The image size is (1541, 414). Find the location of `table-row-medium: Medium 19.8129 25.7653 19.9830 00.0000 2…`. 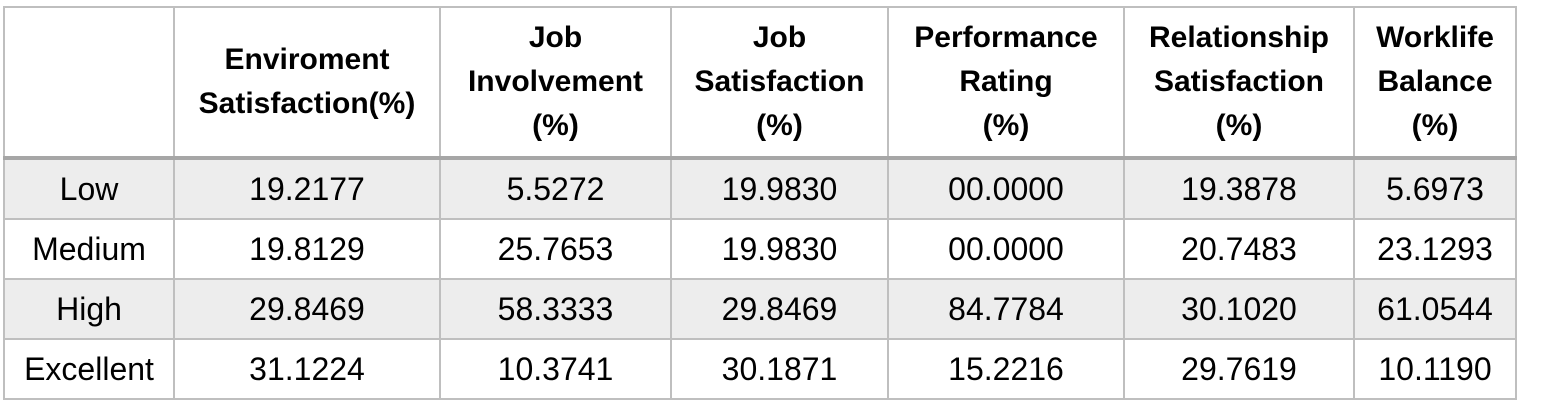

table-row-medium: Medium 19.8129 25.7653 19.9830 00.0000 2… is located at coordinates (760, 249).